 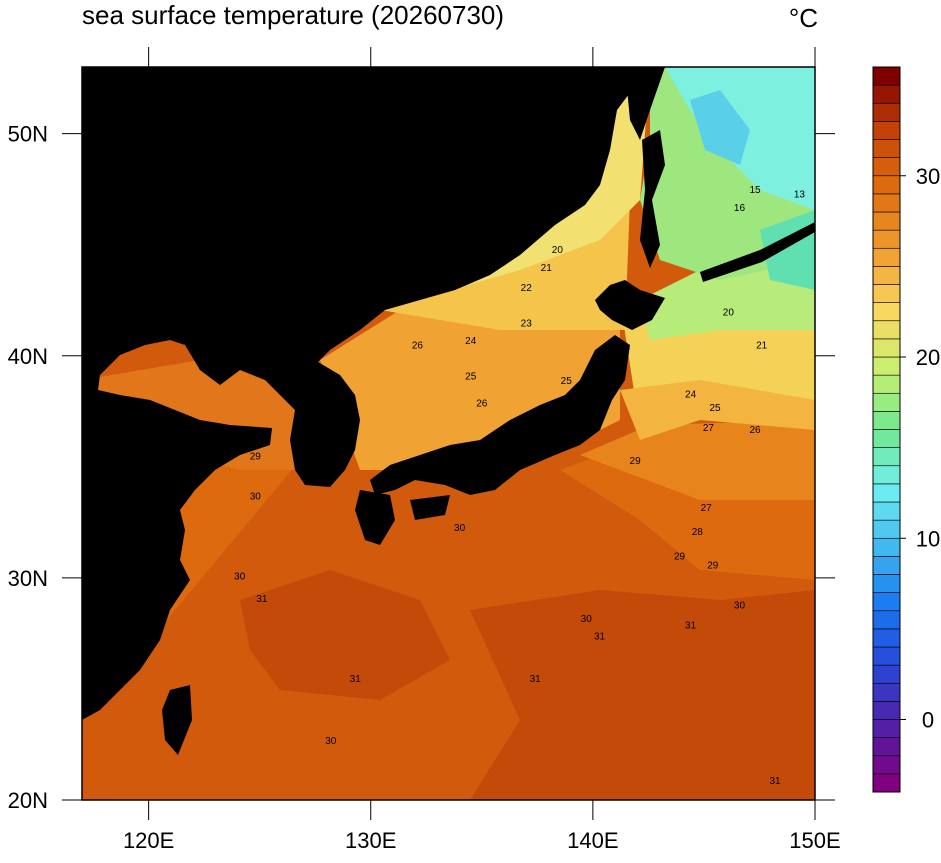 I want to click on y-tick-label: 20N, so click(x=28, y=800).